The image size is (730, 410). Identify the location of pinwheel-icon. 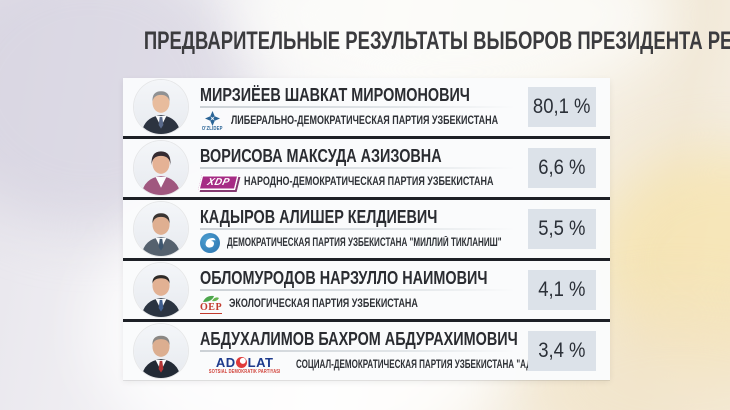
(212, 118).